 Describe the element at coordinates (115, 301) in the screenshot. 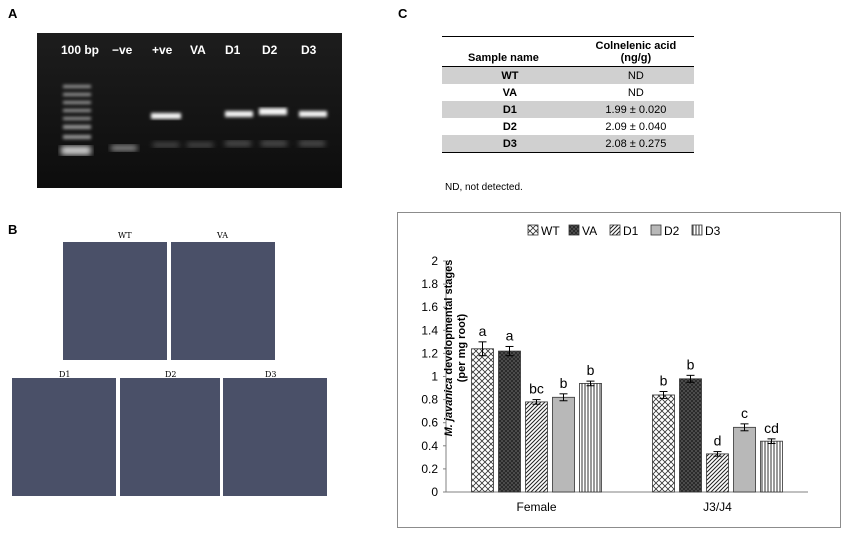

I see `plate-photo-wt` at that location.